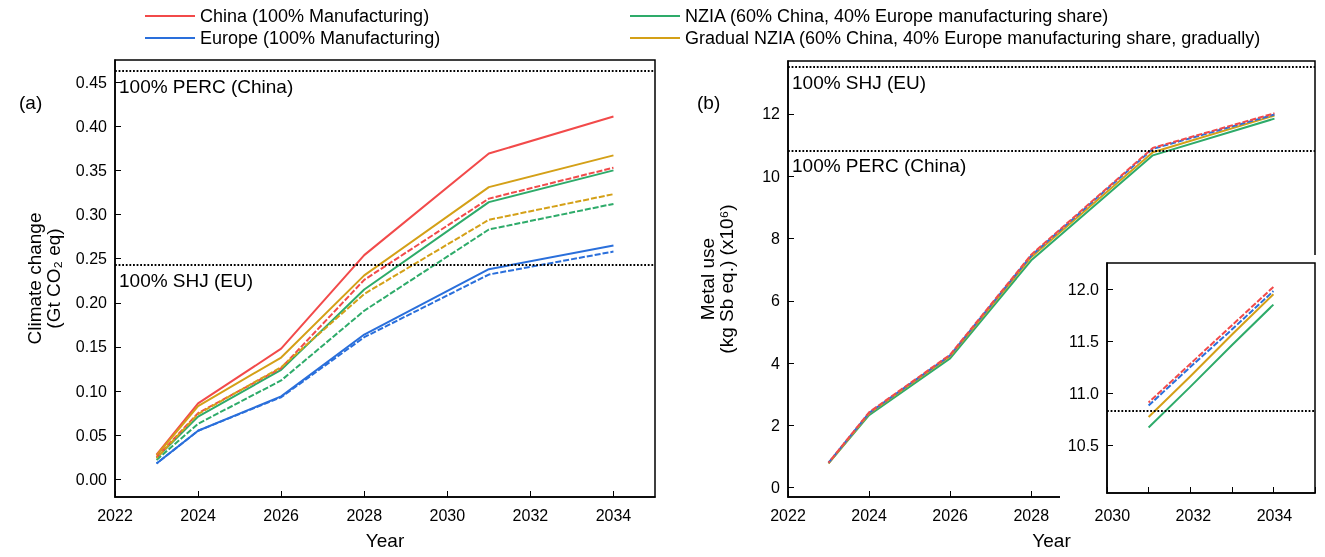 This screenshot has width=1325, height=557. Describe the element at coordinates (91, 347) in the screenshot. I see `y-tick-label: 0.15` at that location.